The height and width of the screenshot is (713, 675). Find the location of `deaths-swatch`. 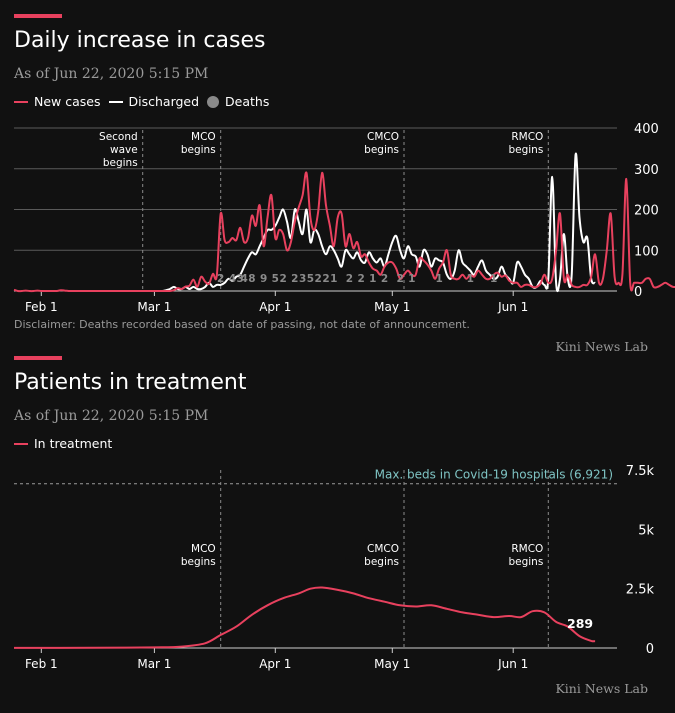

deaths-swatch is located at coordinates (213, 101).